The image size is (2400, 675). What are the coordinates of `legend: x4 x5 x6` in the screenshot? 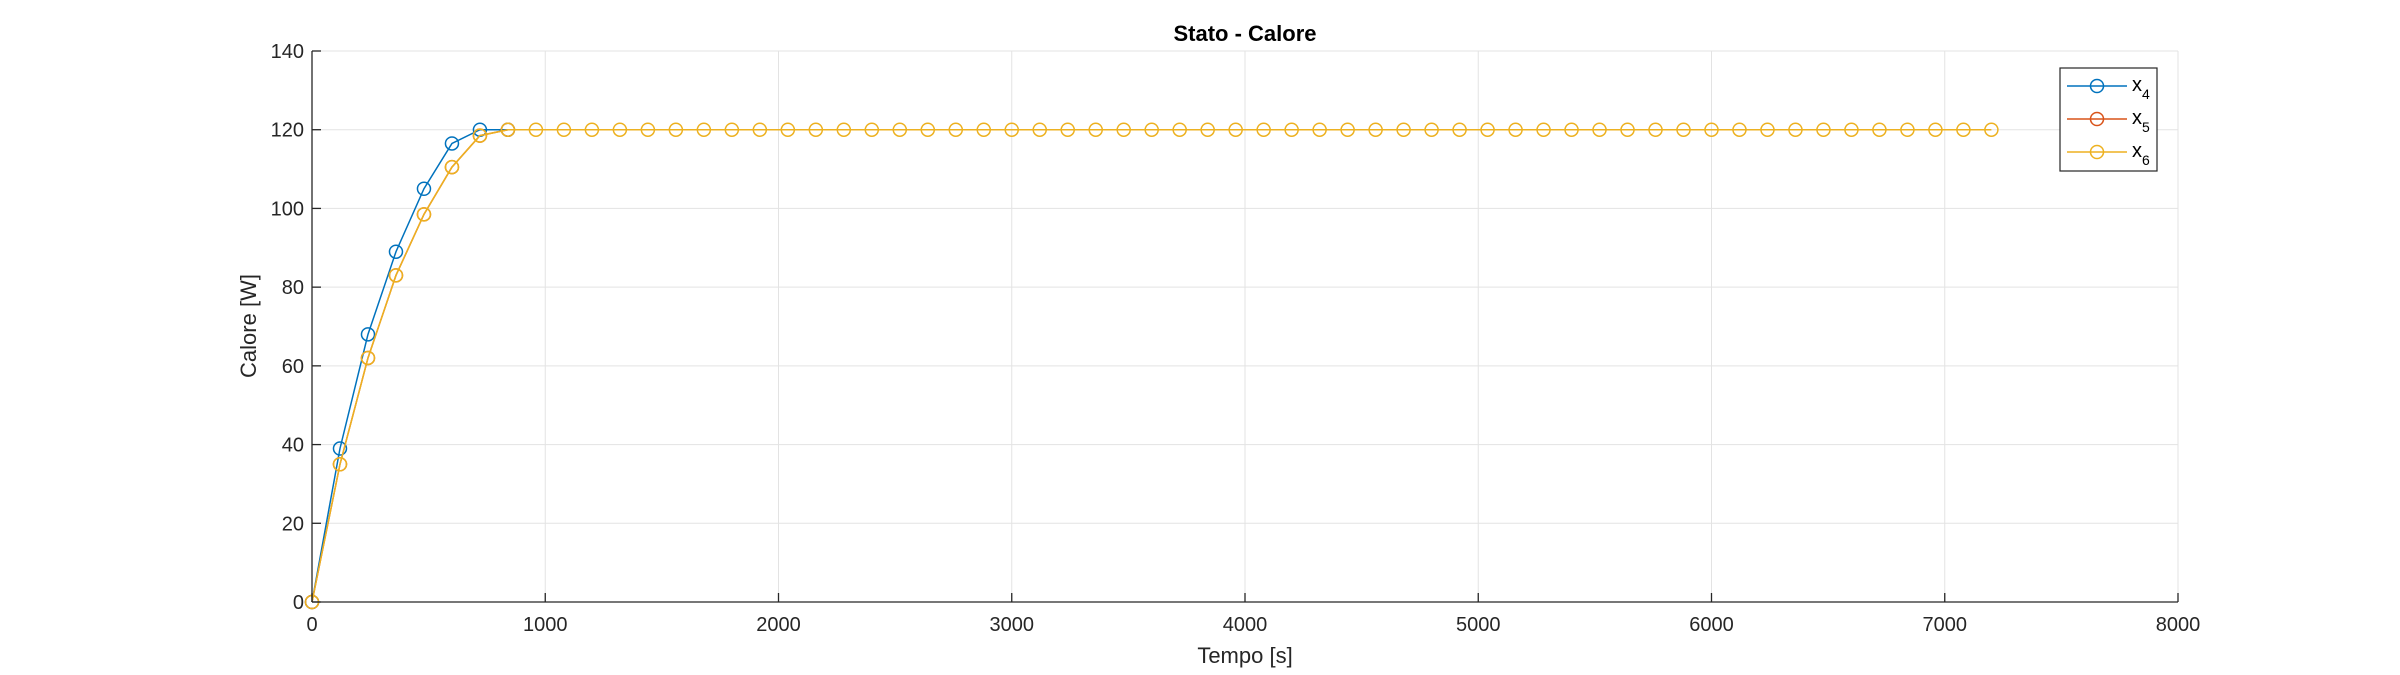 It's located at (2108, 119).